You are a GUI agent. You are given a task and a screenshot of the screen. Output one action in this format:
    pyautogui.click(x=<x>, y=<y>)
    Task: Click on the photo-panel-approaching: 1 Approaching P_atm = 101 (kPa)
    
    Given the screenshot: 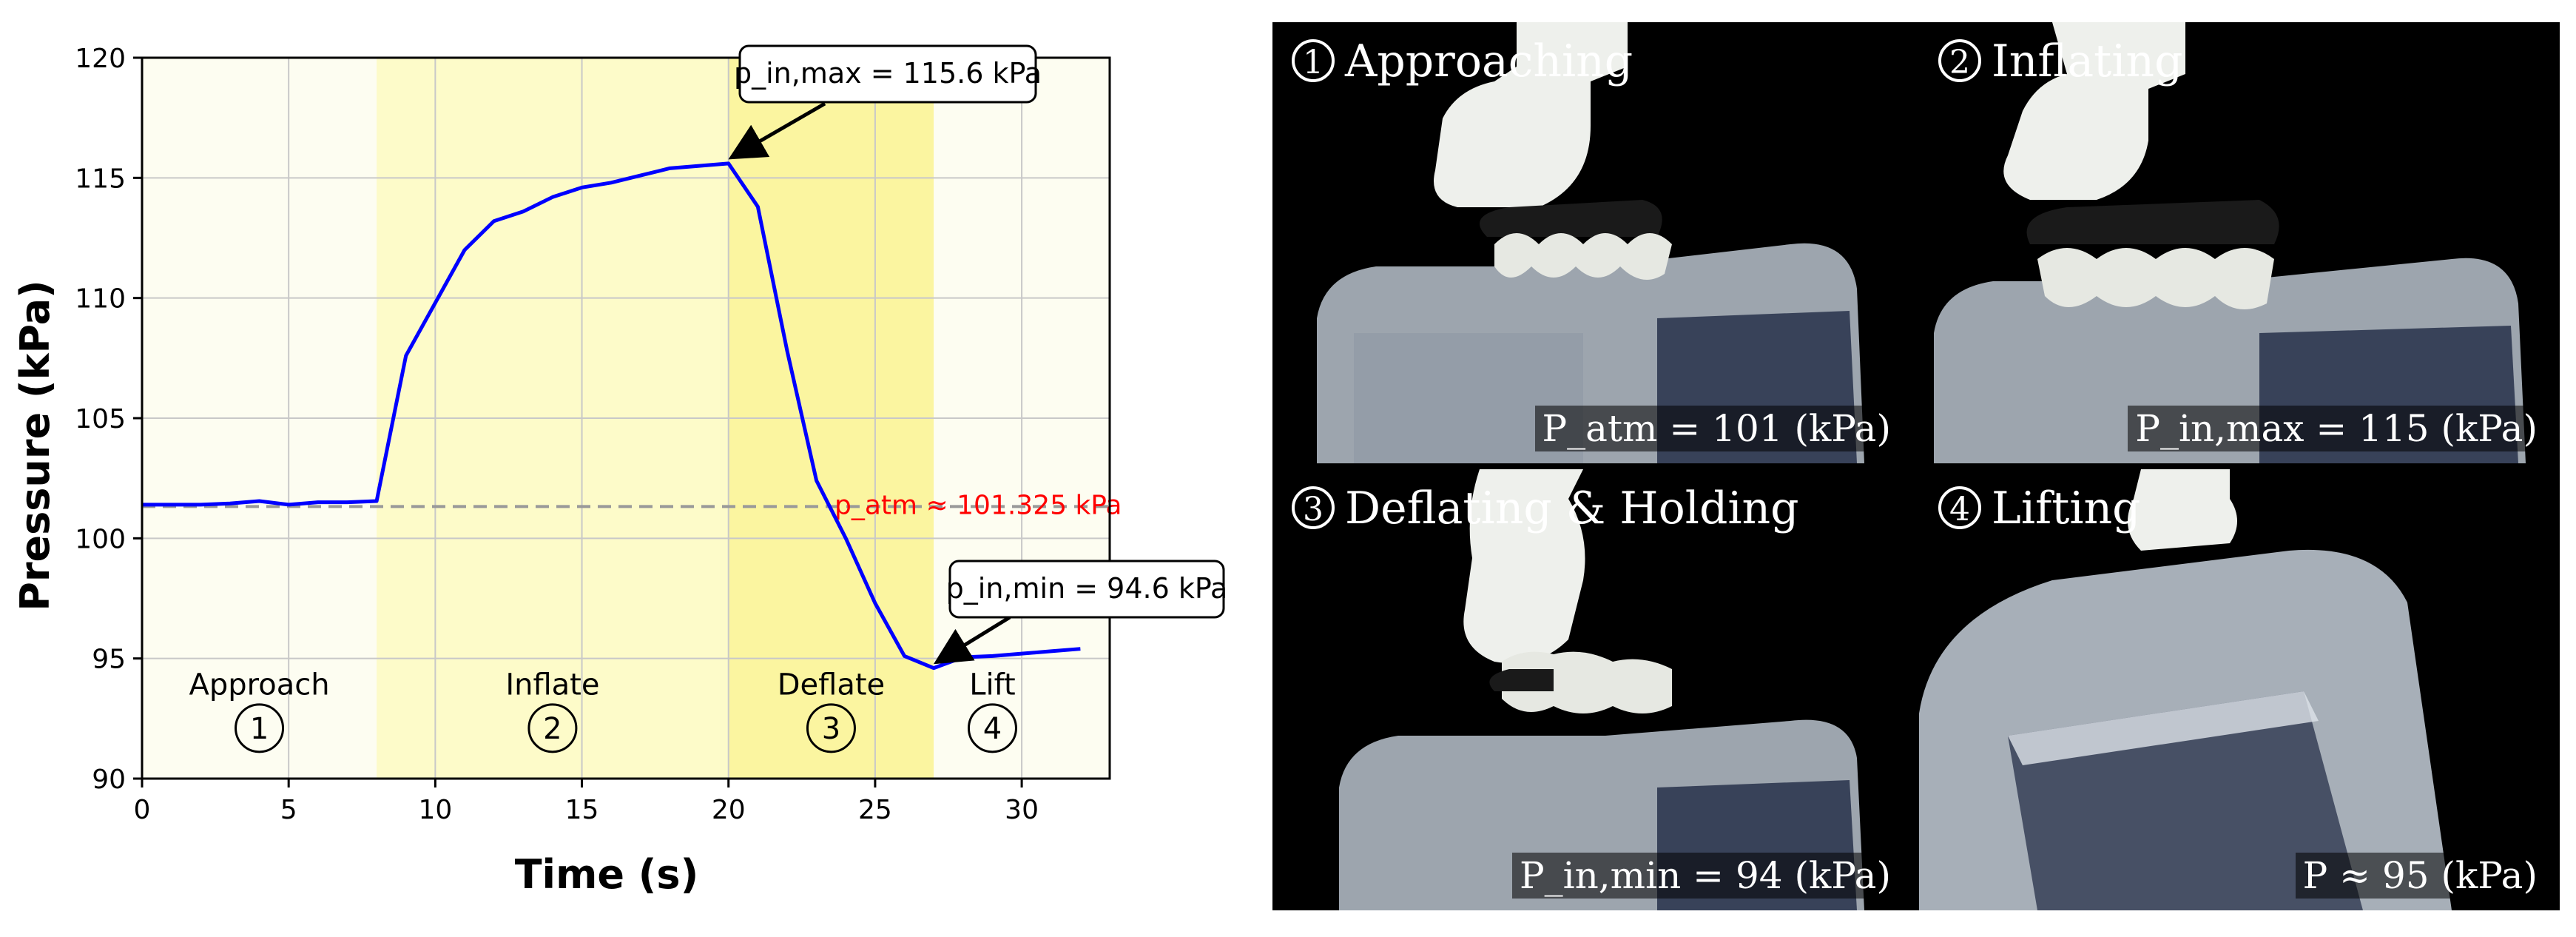 What is the action you would take?
    pyautogui.click(x=1592, y=242)
    